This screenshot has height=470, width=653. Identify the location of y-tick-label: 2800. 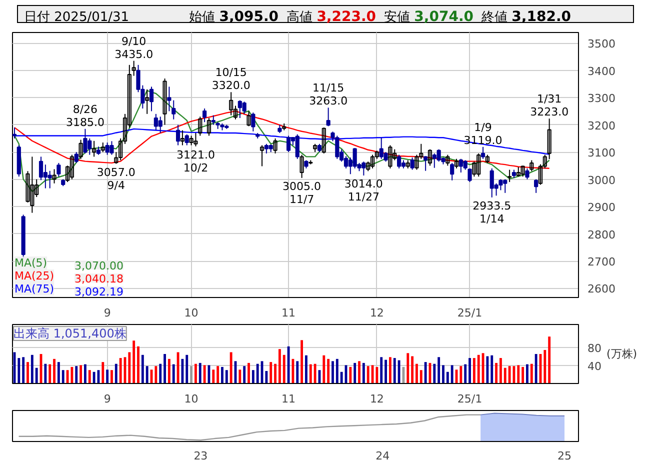
(602, 235).